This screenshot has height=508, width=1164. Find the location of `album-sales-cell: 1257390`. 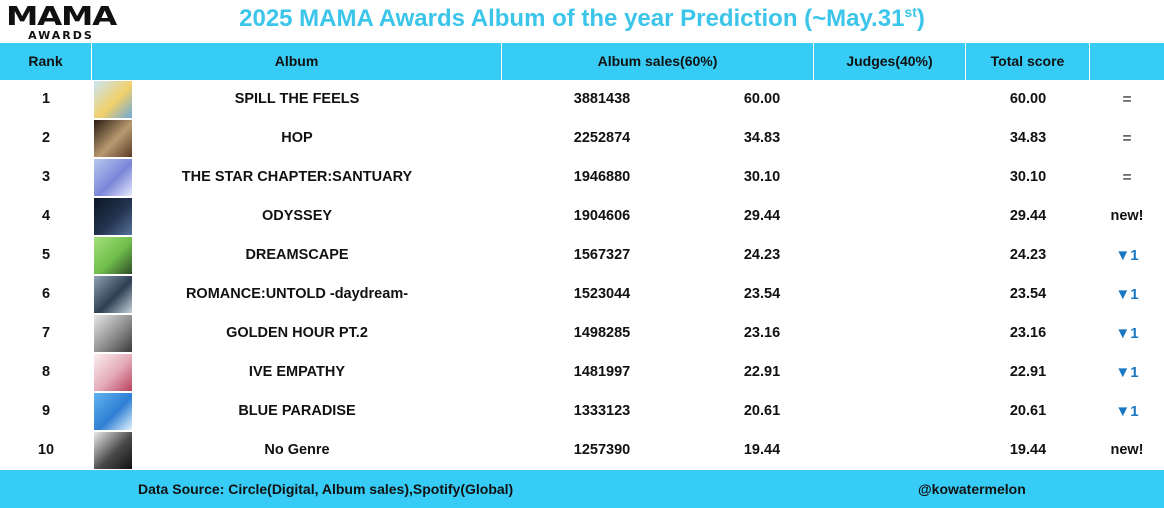

album-sales-cell: 1257390 is located at coordinates (602, 450).